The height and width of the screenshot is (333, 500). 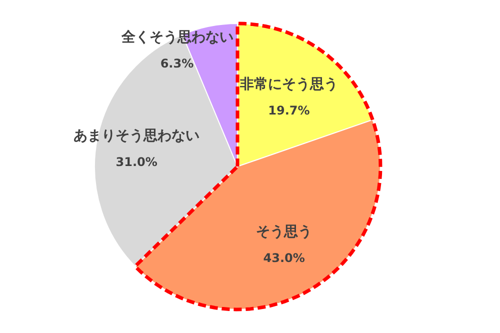 What do you see at coordinates (137, 161) in the screenshot?
I see `data-label: 31.0%` at bounding box center [137, 161].